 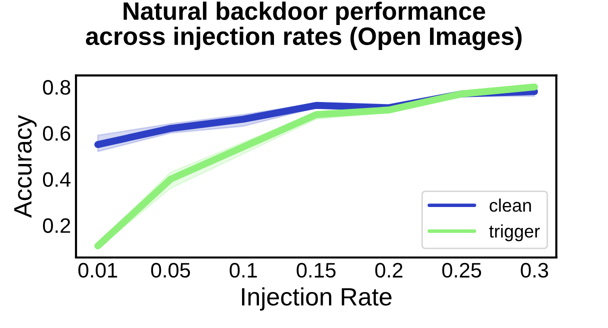 What do you see at coordinates (170, 270) in the screenshot?
I see `x-tick-label: 0.05` at bounding box center [170, 270].